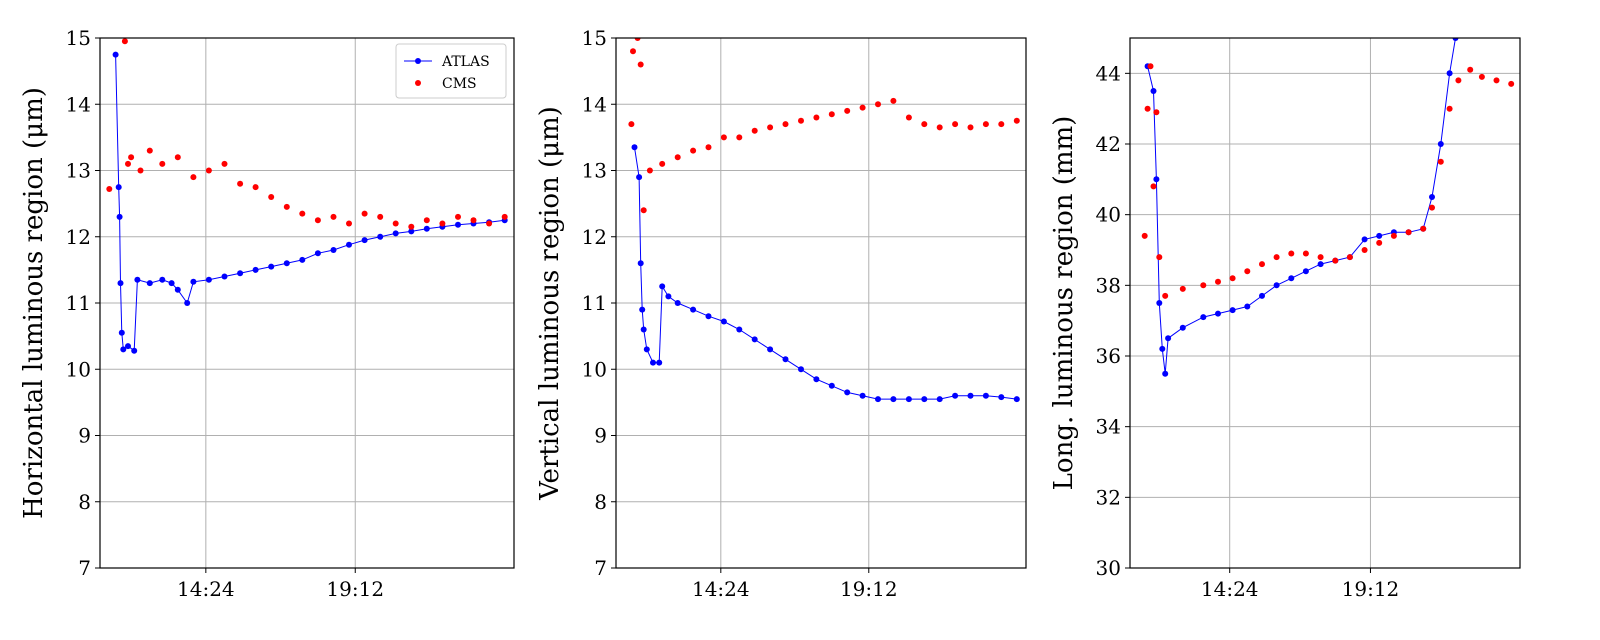 The width and height of the screenshot is (1600, 640). Describe the element at coordinates (1064, 303) in the screenshot. I see `y-axis-label: Long. luminous region (mm)` at that location.